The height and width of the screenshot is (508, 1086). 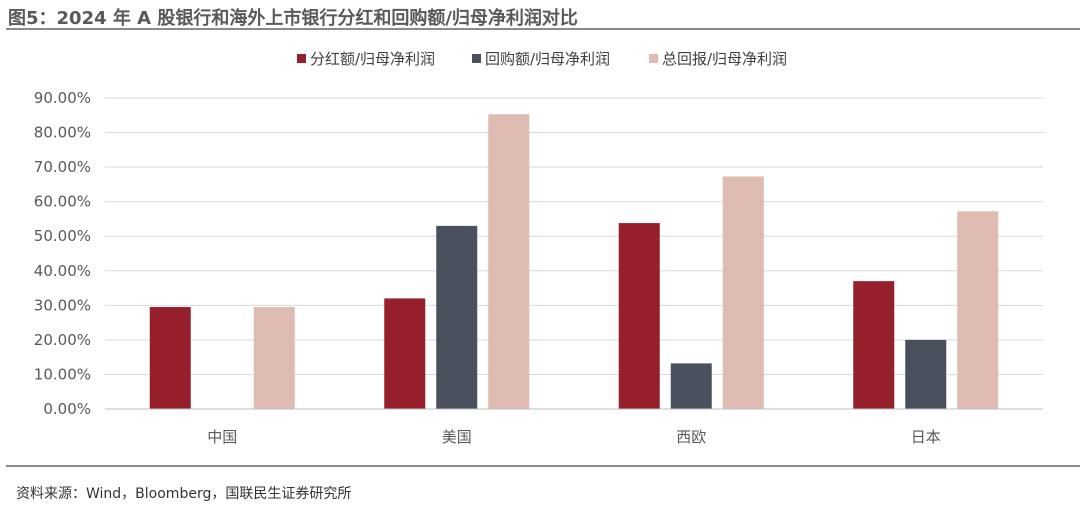 I want to click on legend-label: 回购额/归母净利润, so click(x=547, y=59).